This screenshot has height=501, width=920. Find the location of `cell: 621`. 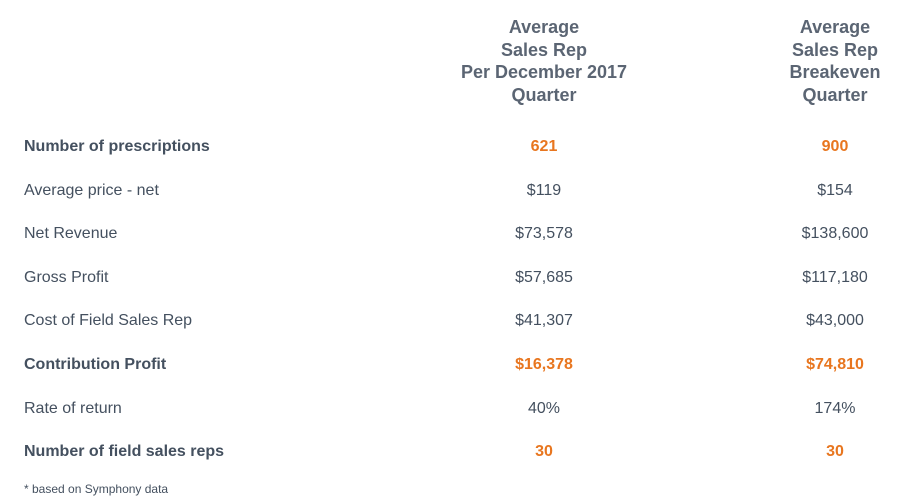

cell: 621 is located at coordinates (544, 146).